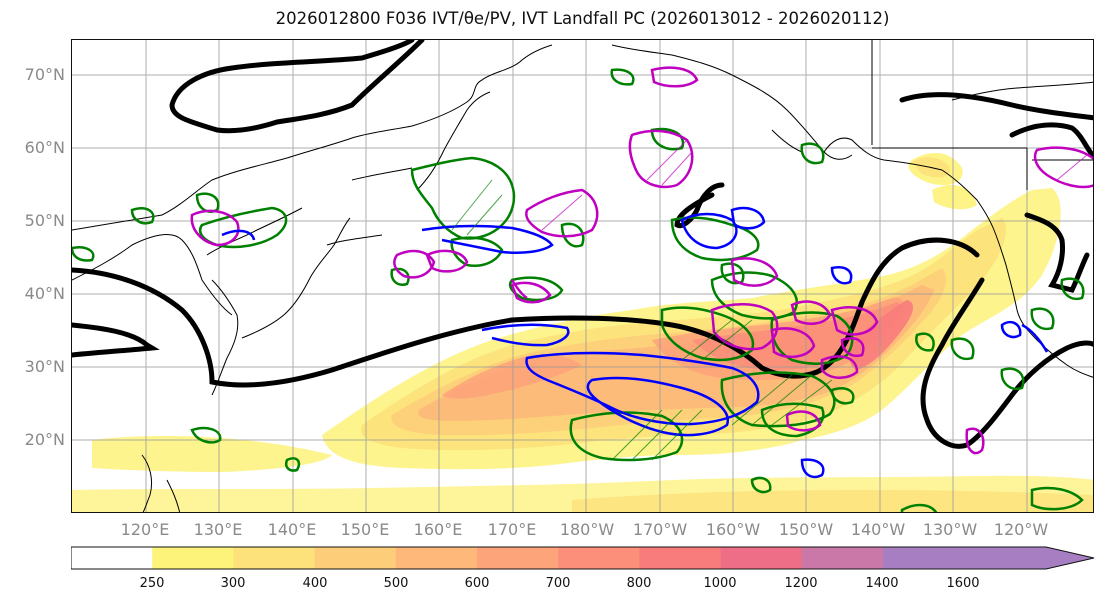 The height and width of the screenshot is (606, 1105). I want to click on cbar-tick-1000: 1000, so click(720, 583).